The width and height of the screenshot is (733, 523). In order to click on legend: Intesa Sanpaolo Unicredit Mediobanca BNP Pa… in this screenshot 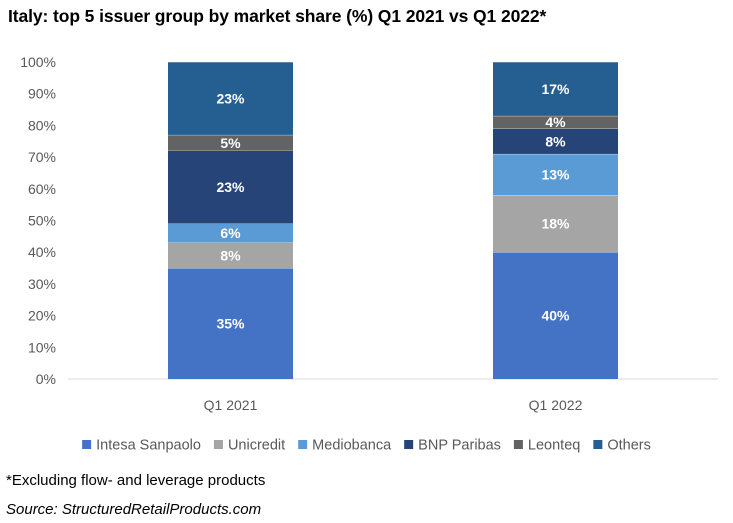, I will do `click(366, 446)`.